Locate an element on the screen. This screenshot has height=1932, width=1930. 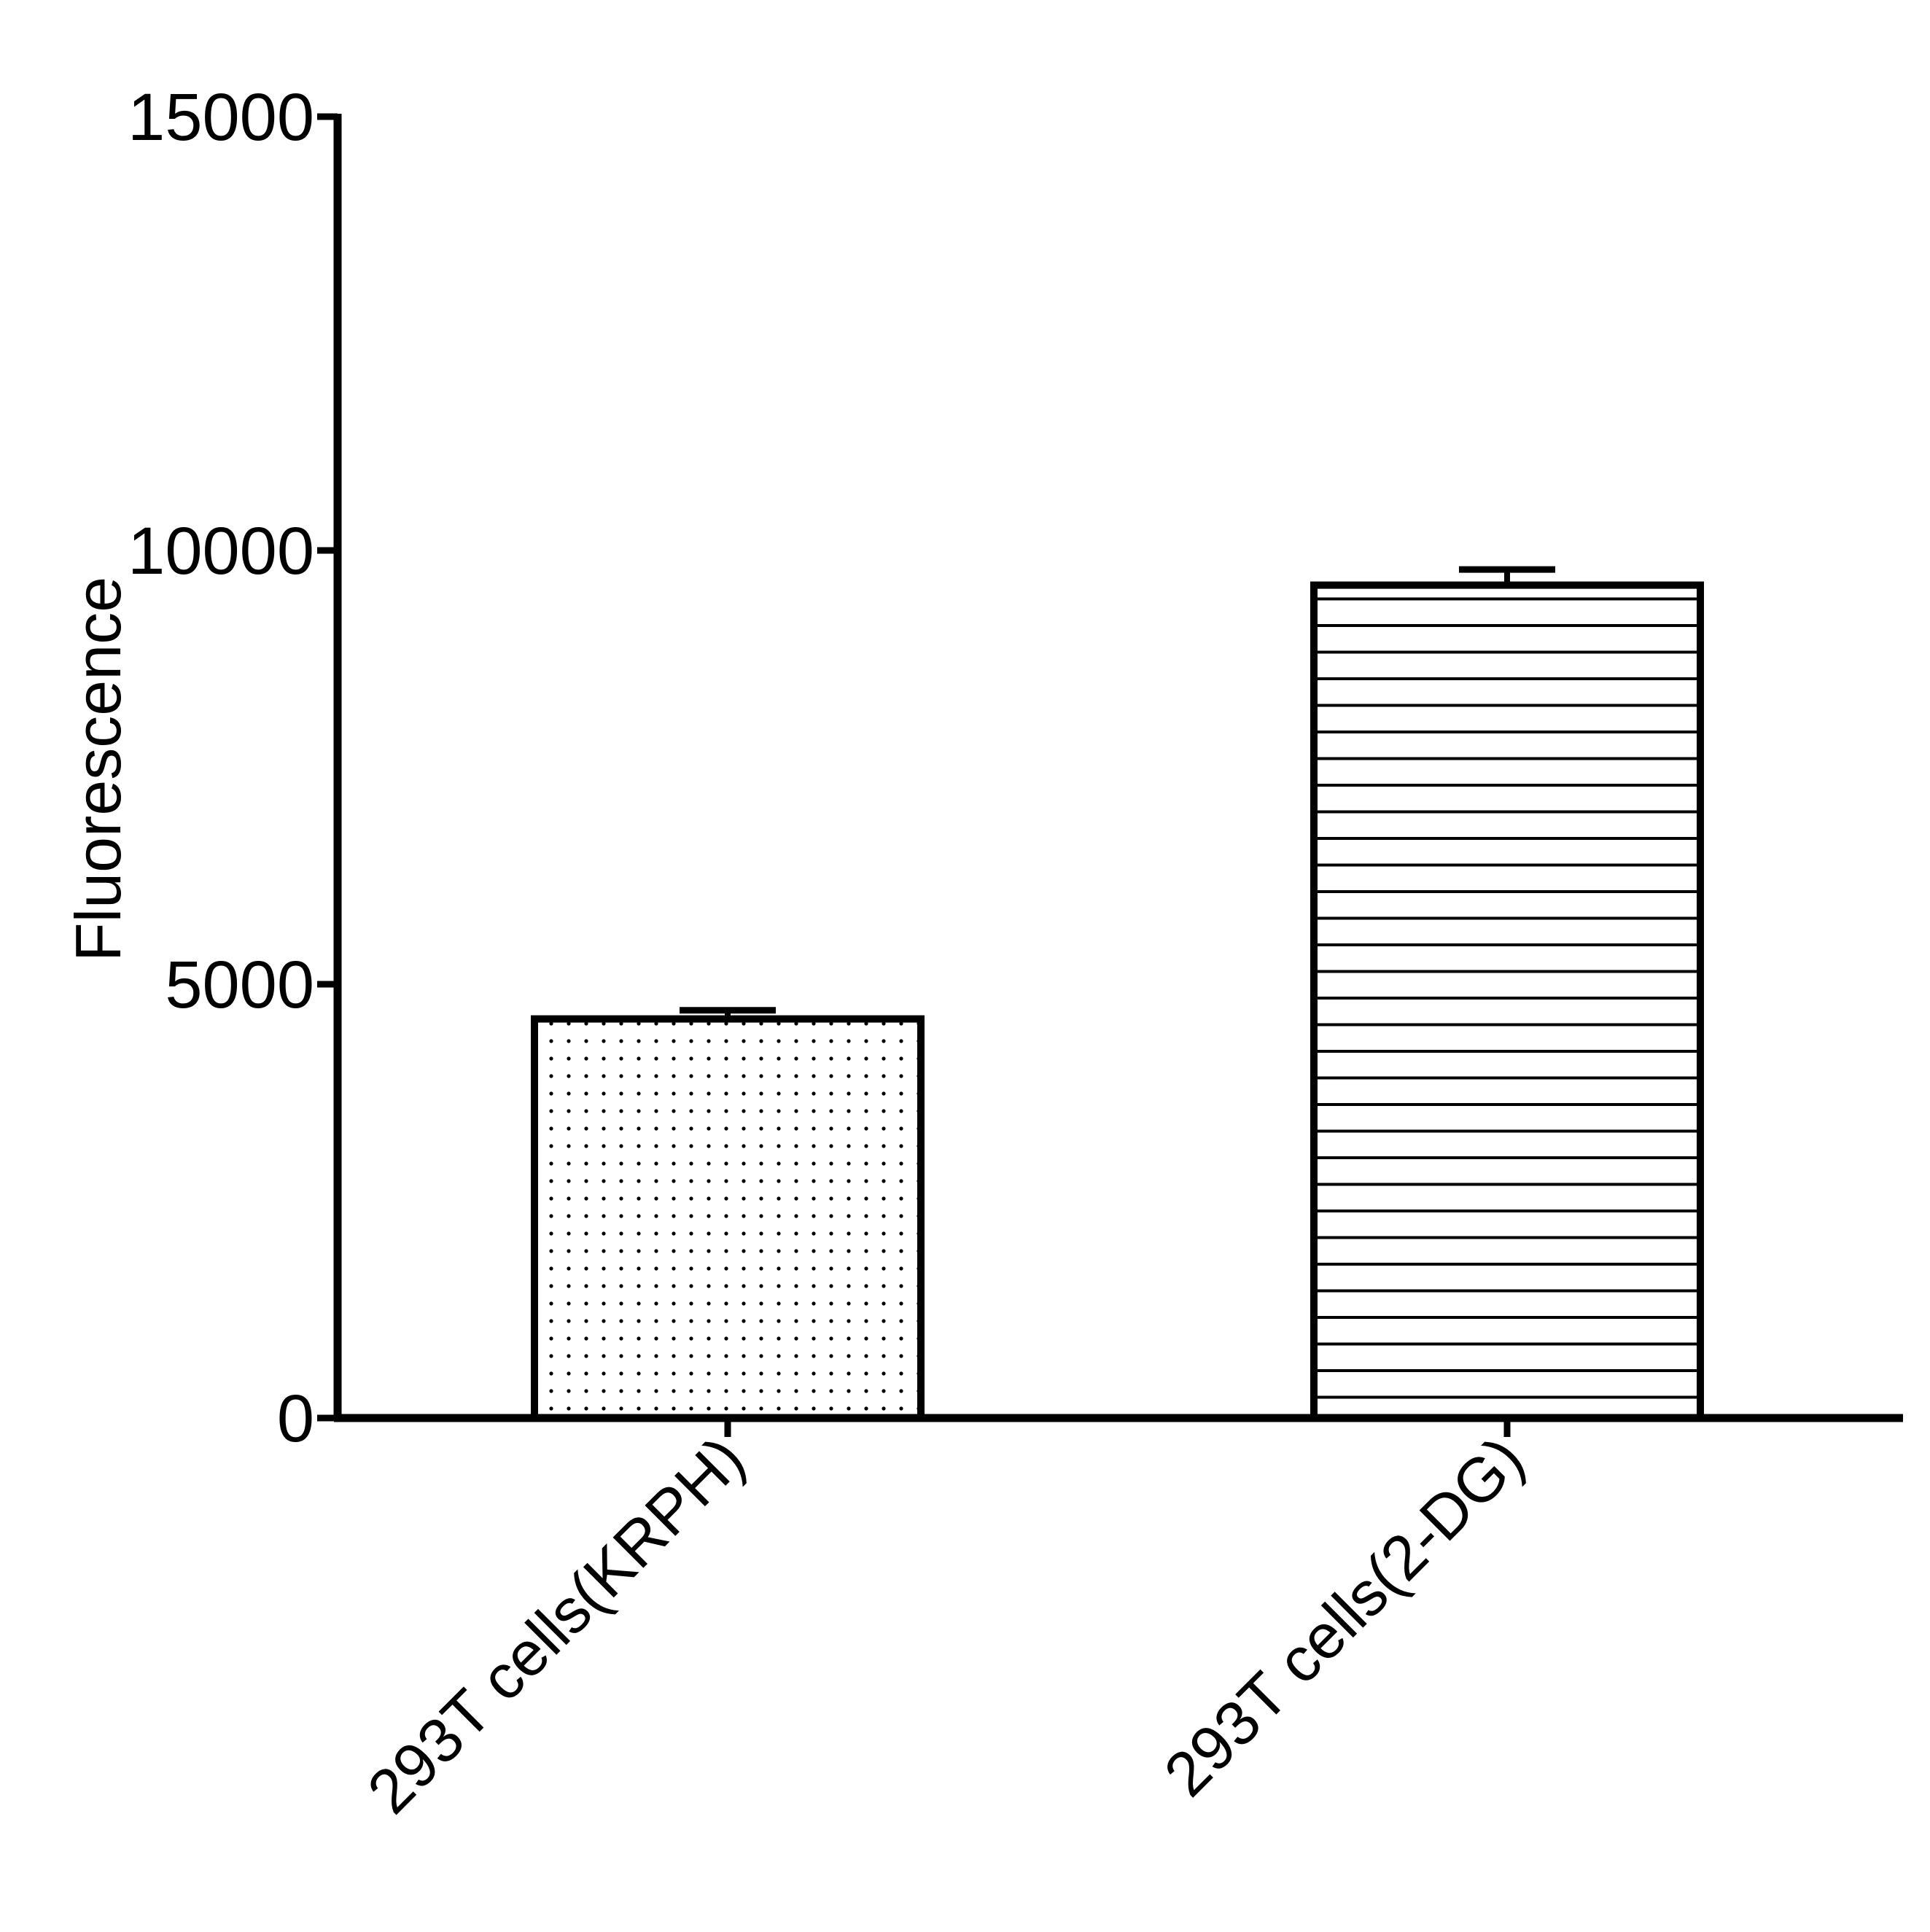
y-axis-title: Fluorescence is located at coordinates (98, 769).